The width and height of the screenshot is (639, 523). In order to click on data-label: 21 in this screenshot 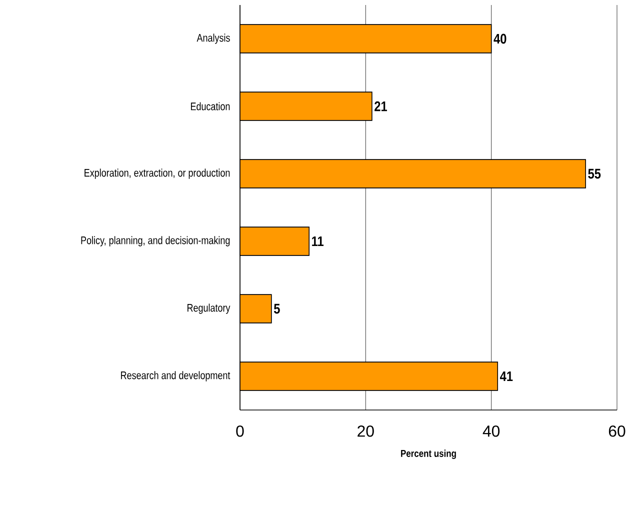, I will do `click(381, 106)`.